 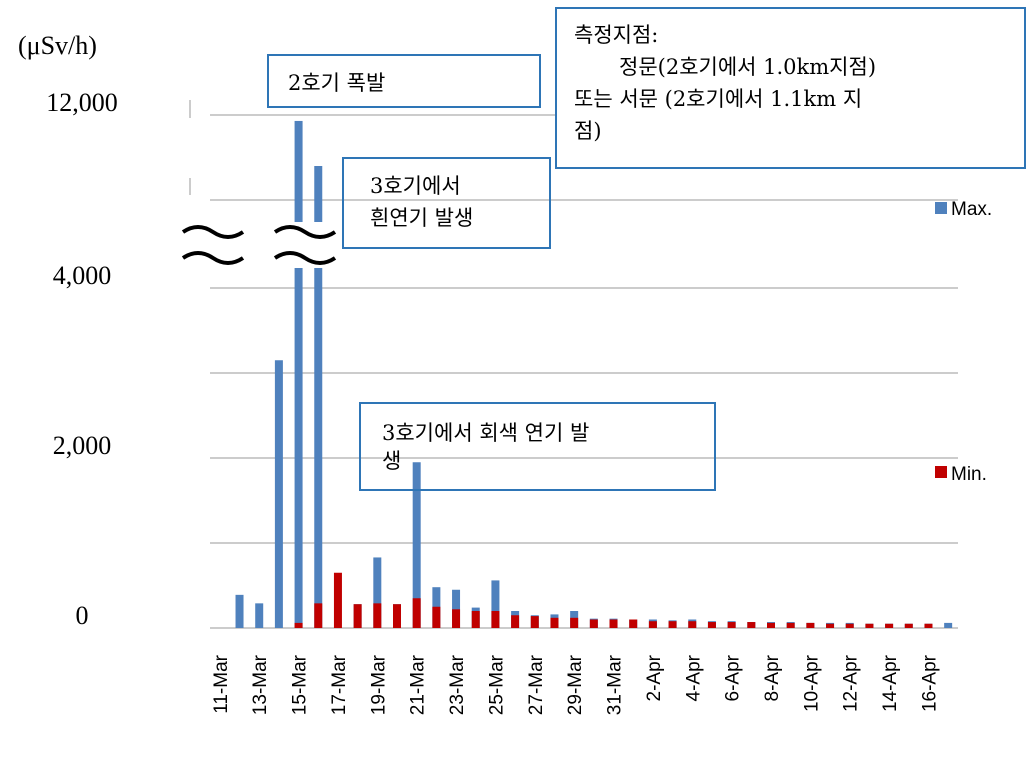 I want to click on legend-label: Max., so click(x=971, y=209).